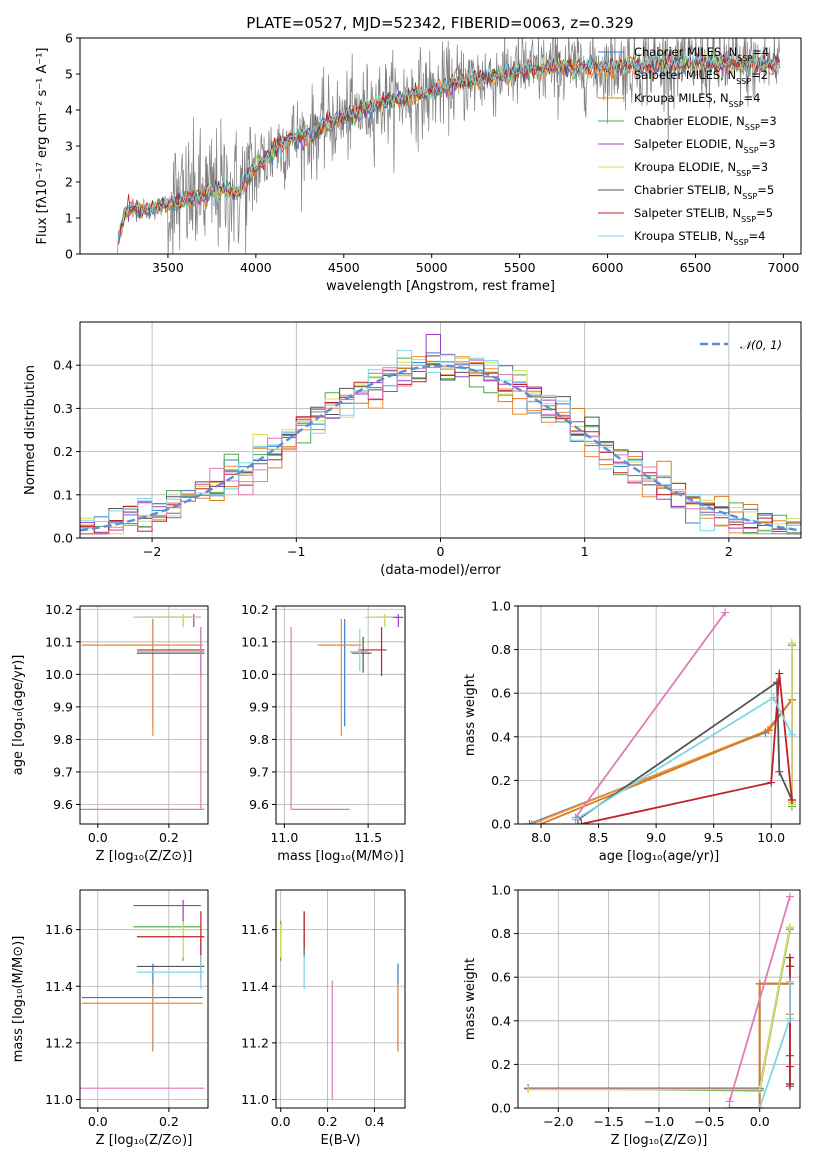  What do you see at coordinates (368, 837) in the screenshot?
I see `x-tick-label: 11.5` at bounding box center [368, 837].